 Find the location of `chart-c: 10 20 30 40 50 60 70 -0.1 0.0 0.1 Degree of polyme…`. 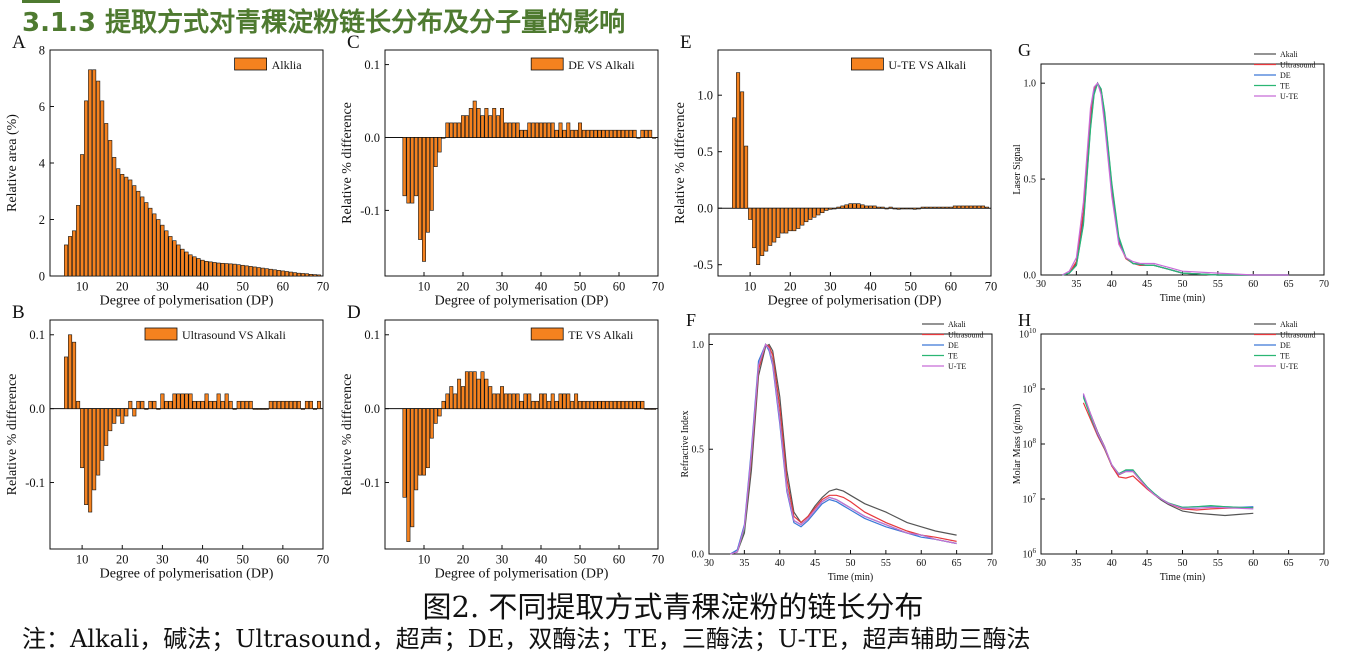

chart-c: 10 20 30 40 50 60 70 -0.1 0.0 0.1 Degree of polyme… is located at coordinates (502, 170).